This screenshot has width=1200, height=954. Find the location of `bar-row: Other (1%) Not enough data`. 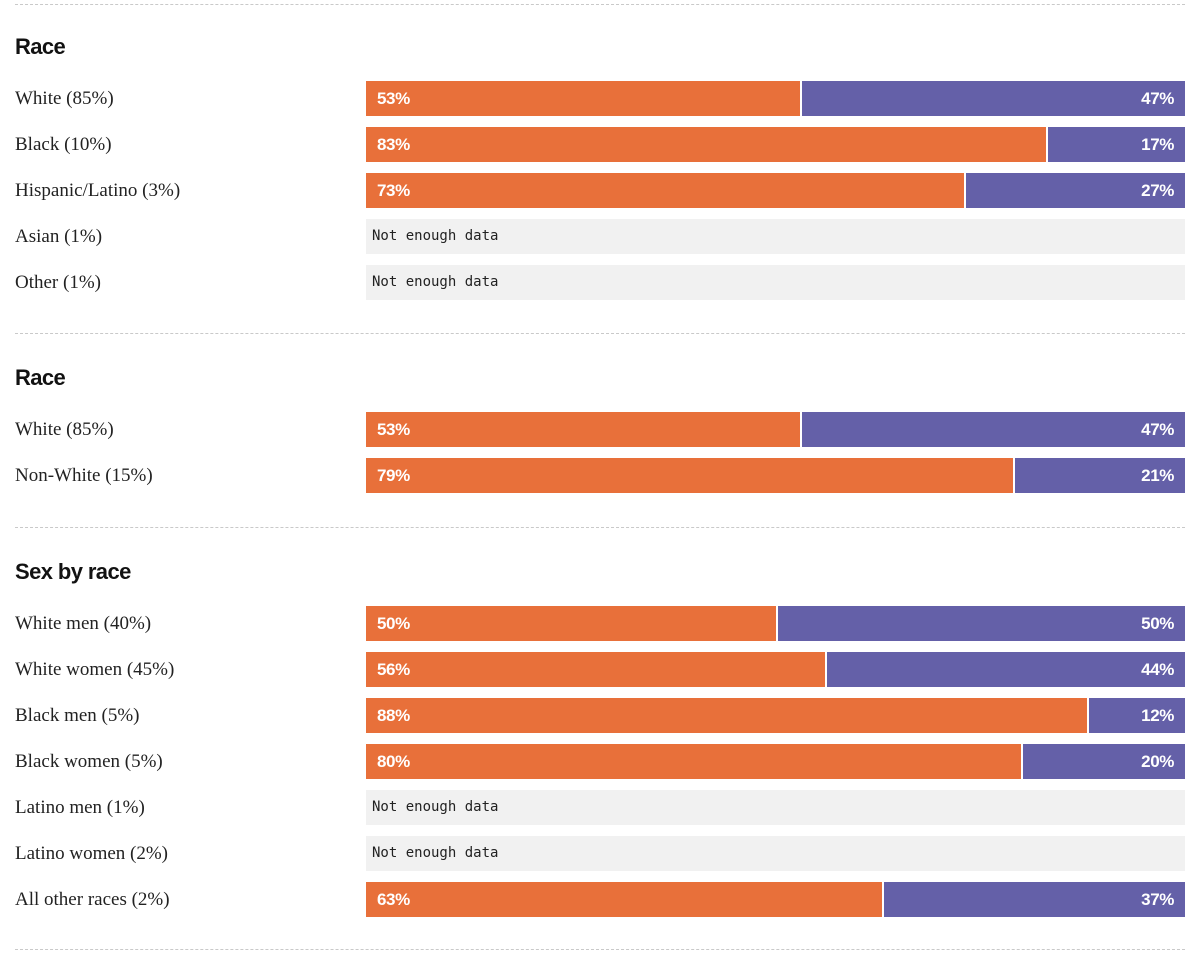

bar-row: Other (1%) Not enough data is located at coordinates (600, 282).